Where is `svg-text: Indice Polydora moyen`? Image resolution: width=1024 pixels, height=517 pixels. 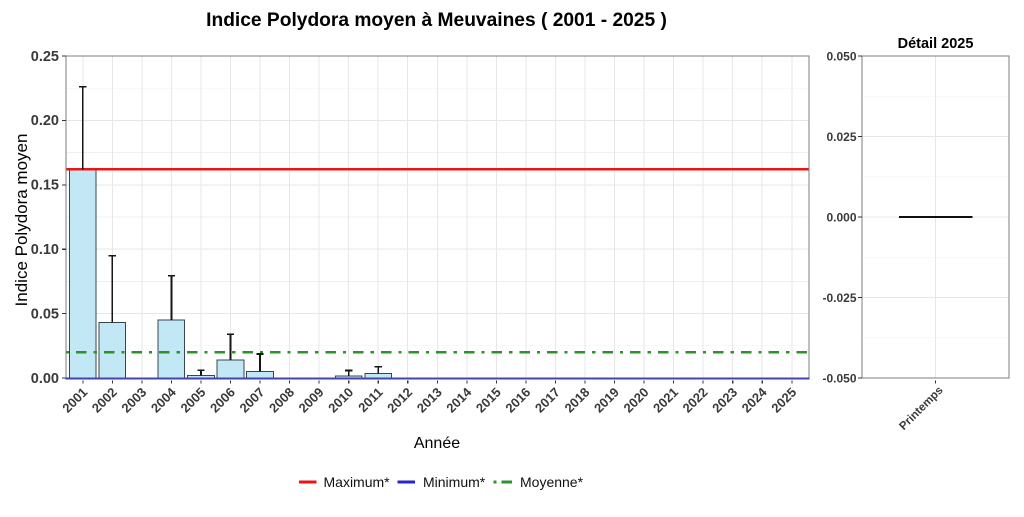
svg-text: Indice Polydora moyen is located at coordinates (21, 220).